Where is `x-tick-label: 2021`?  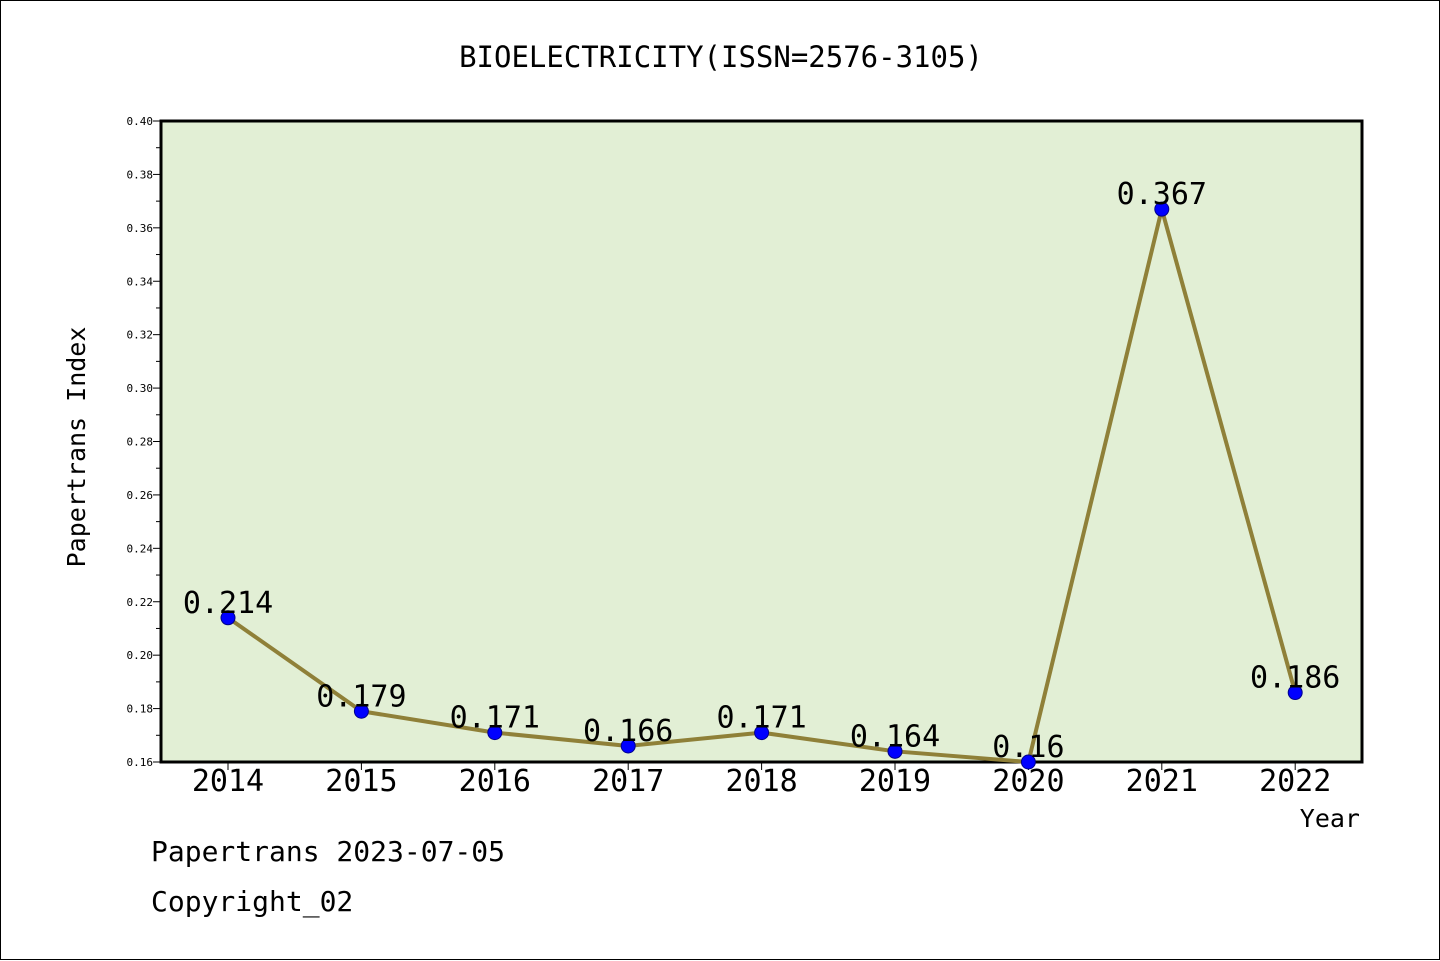
x-tick-label: 2021 is located at coordinates (1162, 781).